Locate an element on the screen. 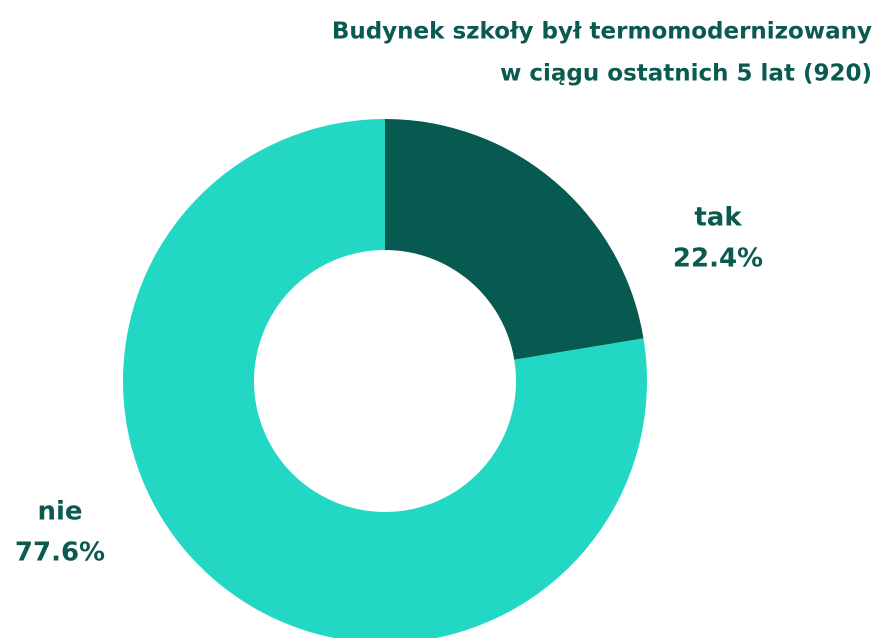 The width and height of the screenshot is (886, 638). chart-title: w ciągu ostatnich 5 lat (920) is located at coordinates (686, 74).